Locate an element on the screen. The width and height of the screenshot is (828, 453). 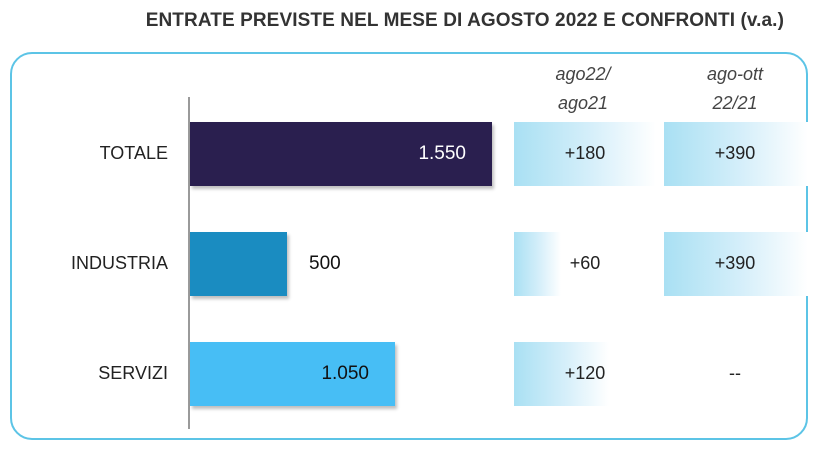
category-label: TOTALE is located at coordinates (133, 153).